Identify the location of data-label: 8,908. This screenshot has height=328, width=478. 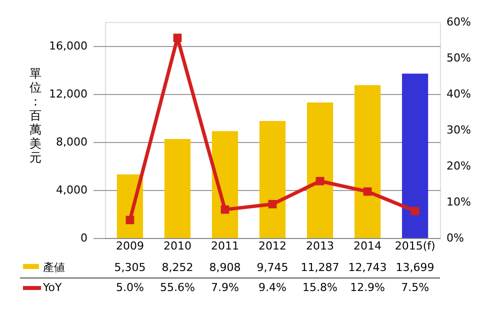
(225, 267).